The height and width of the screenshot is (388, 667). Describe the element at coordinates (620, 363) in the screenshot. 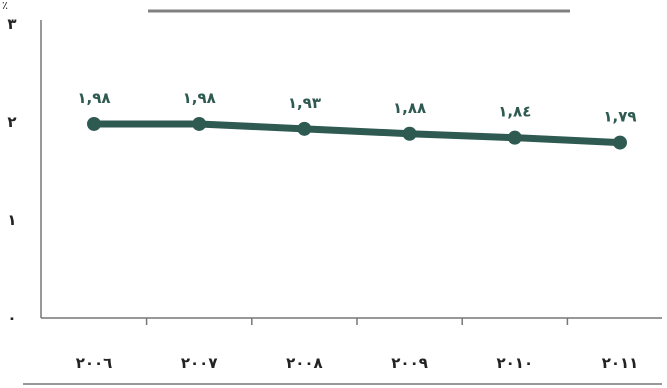

I see `x-tick-label: ٢٠١١` at that location.